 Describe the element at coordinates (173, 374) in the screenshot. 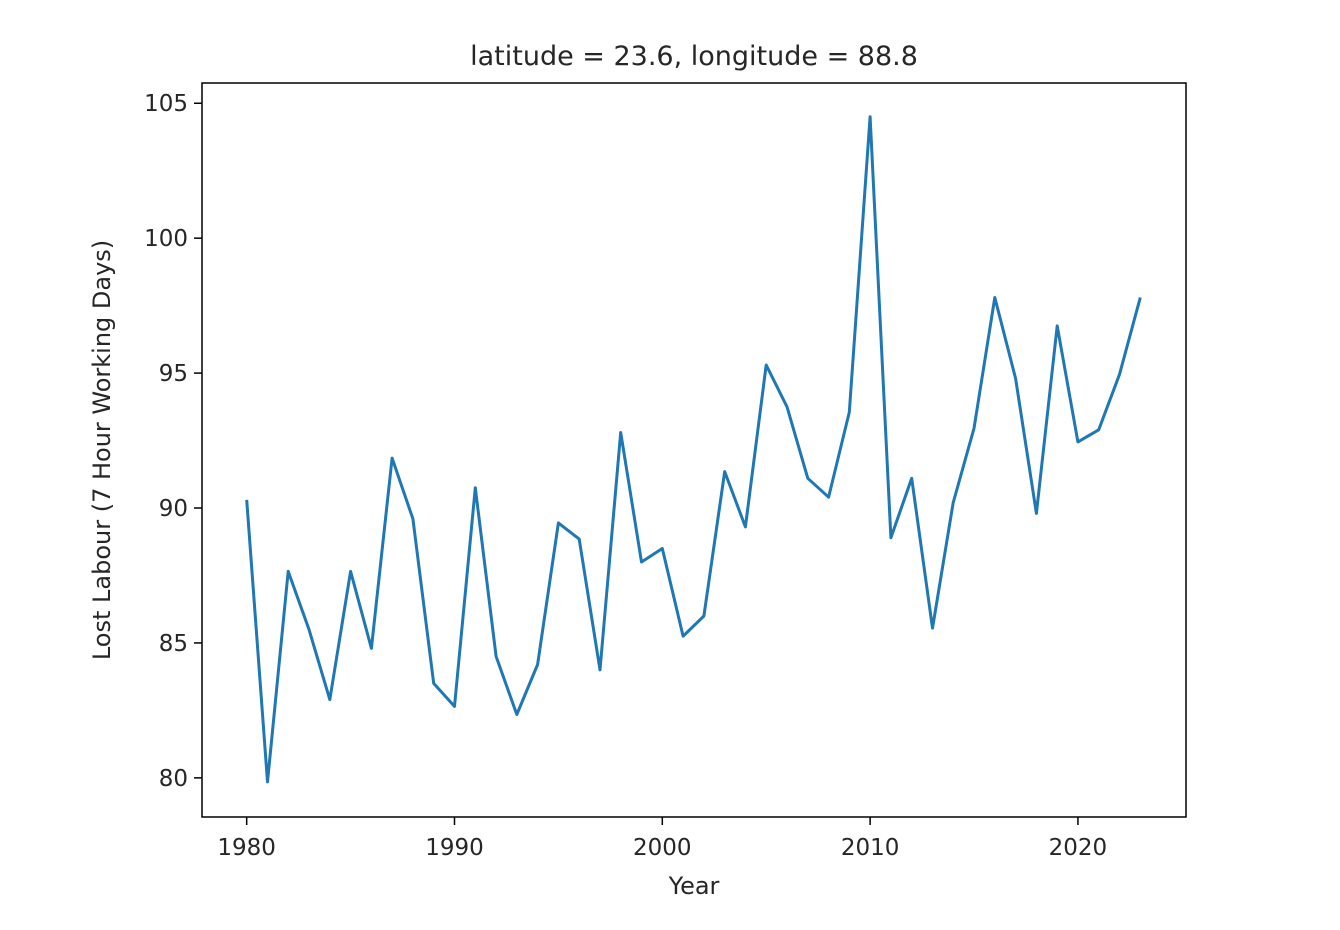

I see `y-tick-label: 95` at that location.